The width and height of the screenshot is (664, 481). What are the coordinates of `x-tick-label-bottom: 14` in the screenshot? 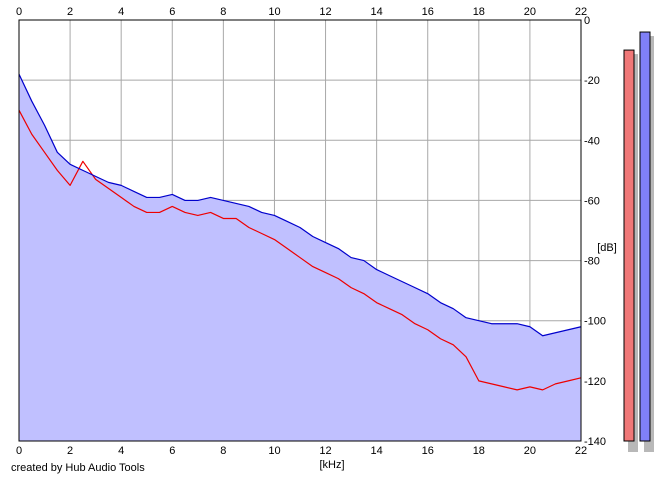 It's located at (377, 451).